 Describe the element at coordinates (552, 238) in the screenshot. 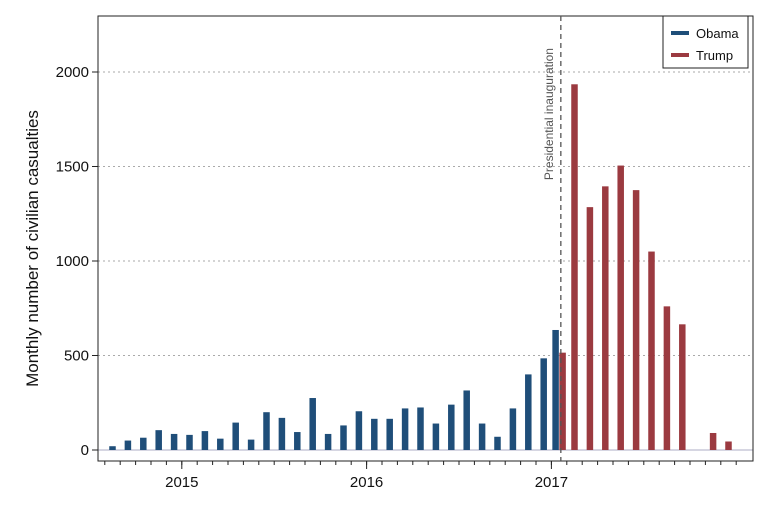

I see `annotation: Presidential inauguration` at that location.